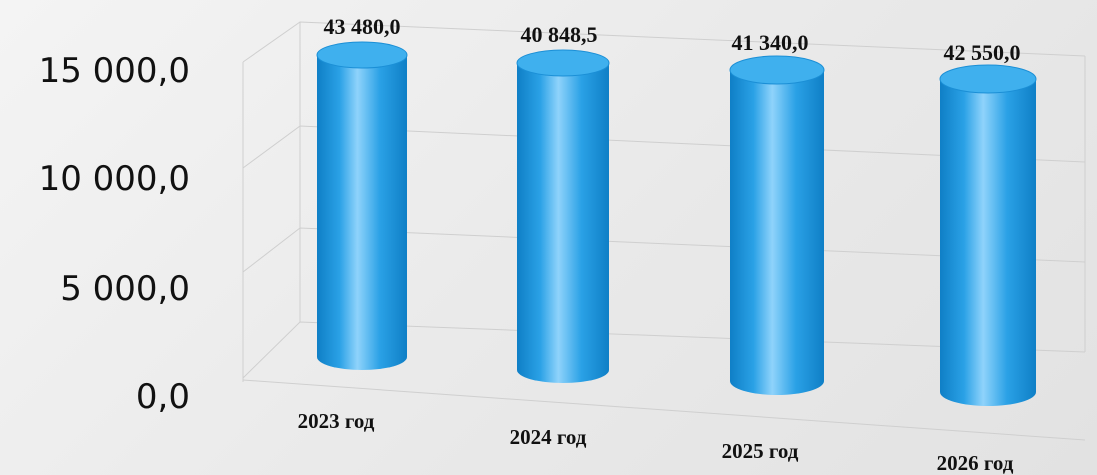  Describe the element at coordinates (982, 52) in the screenshot. I see `data-label: 42 550,0` at that location.